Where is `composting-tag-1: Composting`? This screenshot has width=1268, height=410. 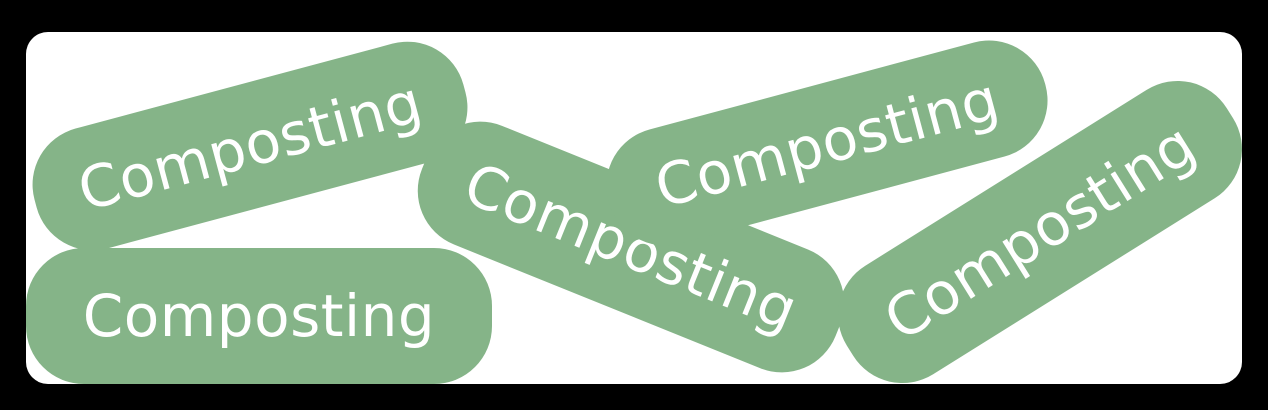
composting-tag-1: Composting is located at coordinates (259, 316).